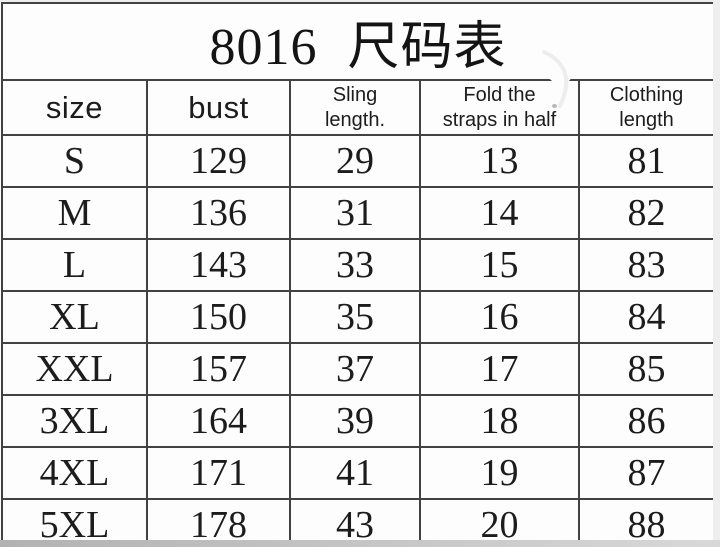 The height and width of the screenshot is (547, 720). What do you see at coordinates (360, 1) in the screenshot?
I see `page-edge-top` at bounding box center [360, 1].